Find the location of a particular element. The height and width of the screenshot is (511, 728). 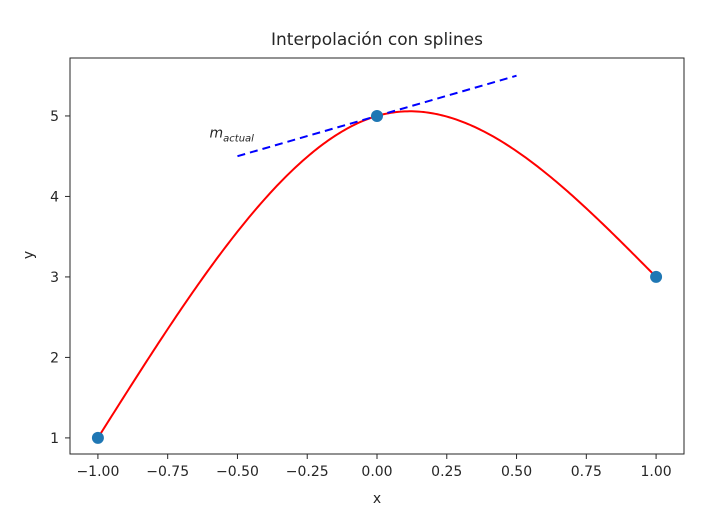

chart-title: Interpolación con splines is located at coordinates (377, 40).